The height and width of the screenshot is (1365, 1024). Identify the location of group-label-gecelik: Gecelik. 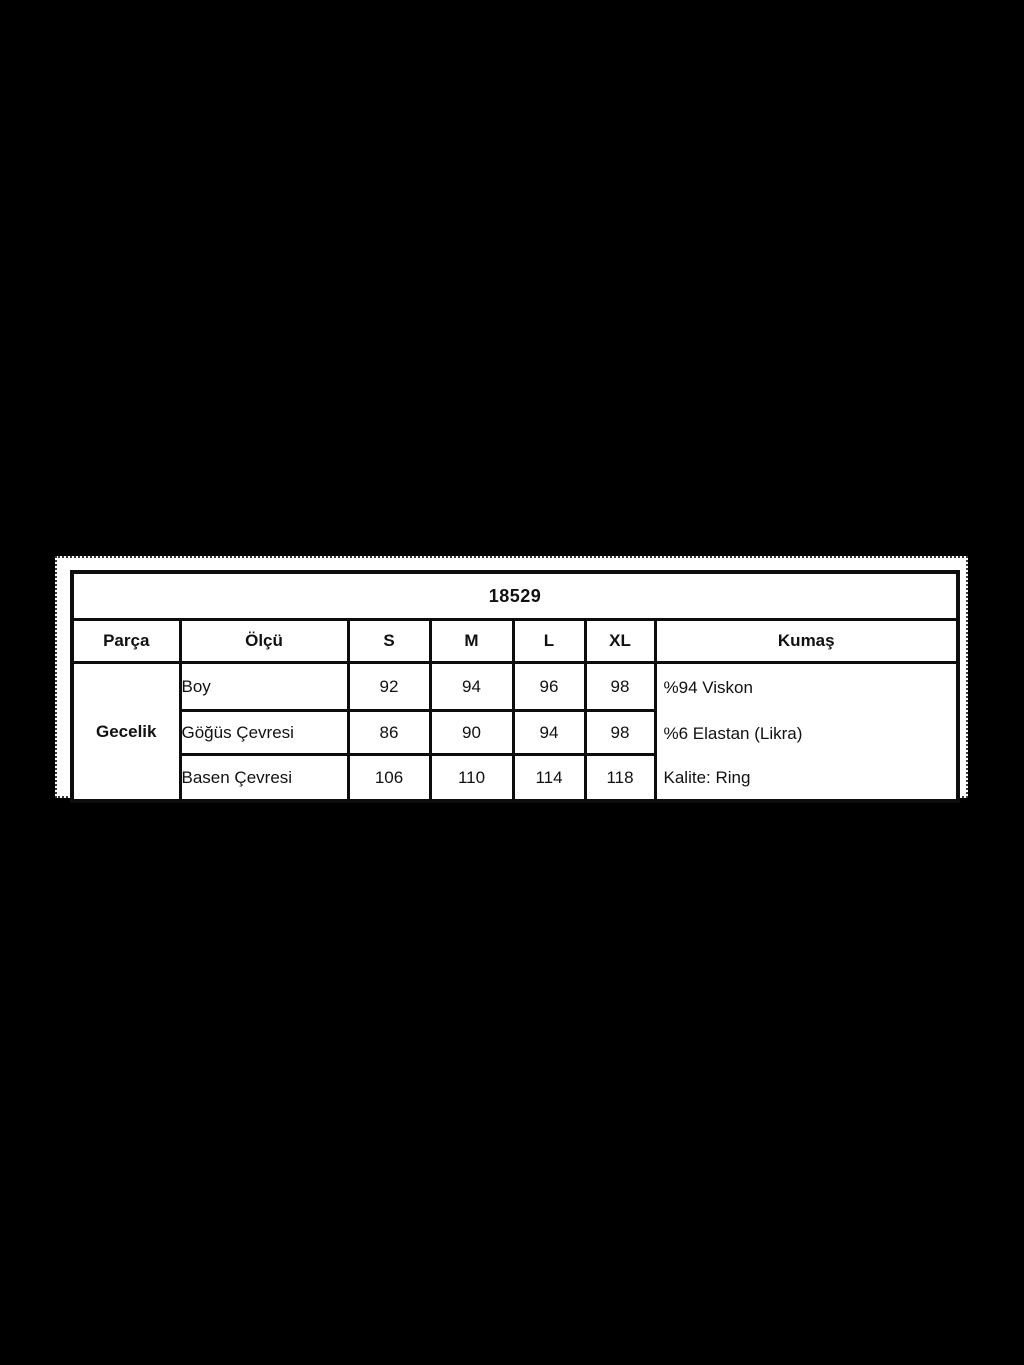
(126, 732).